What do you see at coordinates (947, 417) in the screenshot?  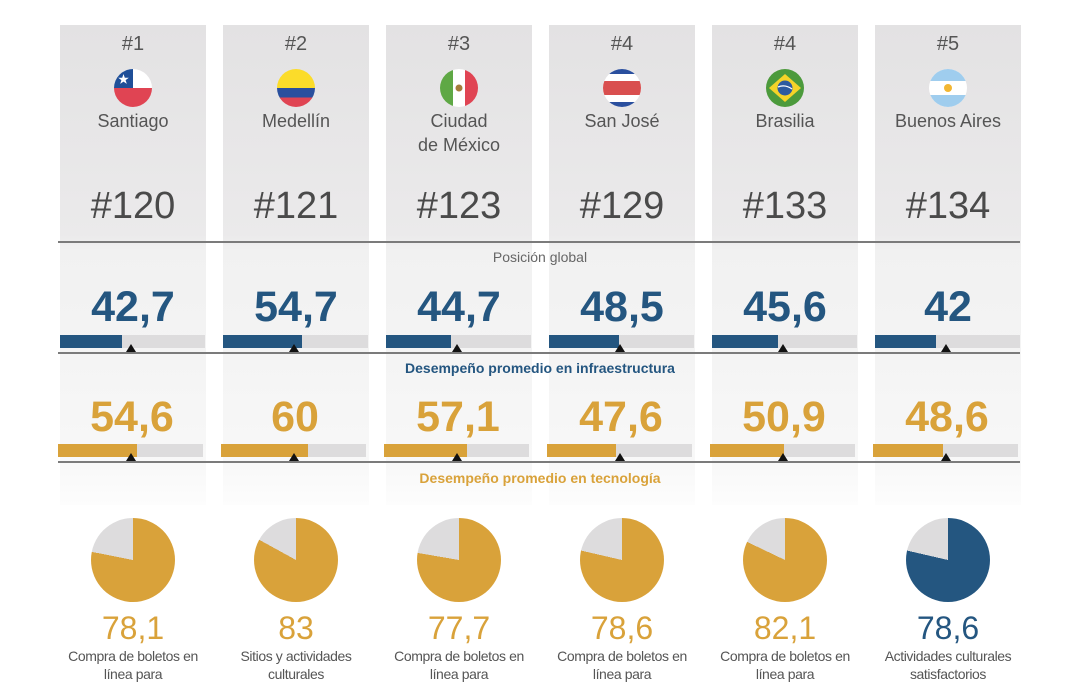 I see `tech-score: 48,6` at bounding box center [947, 417].